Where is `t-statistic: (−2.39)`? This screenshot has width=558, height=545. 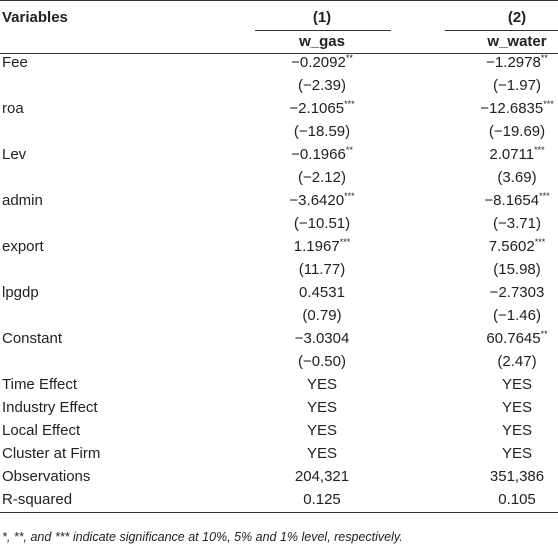 t-statistic: (−2.39) is located at coordinates (322, 85).